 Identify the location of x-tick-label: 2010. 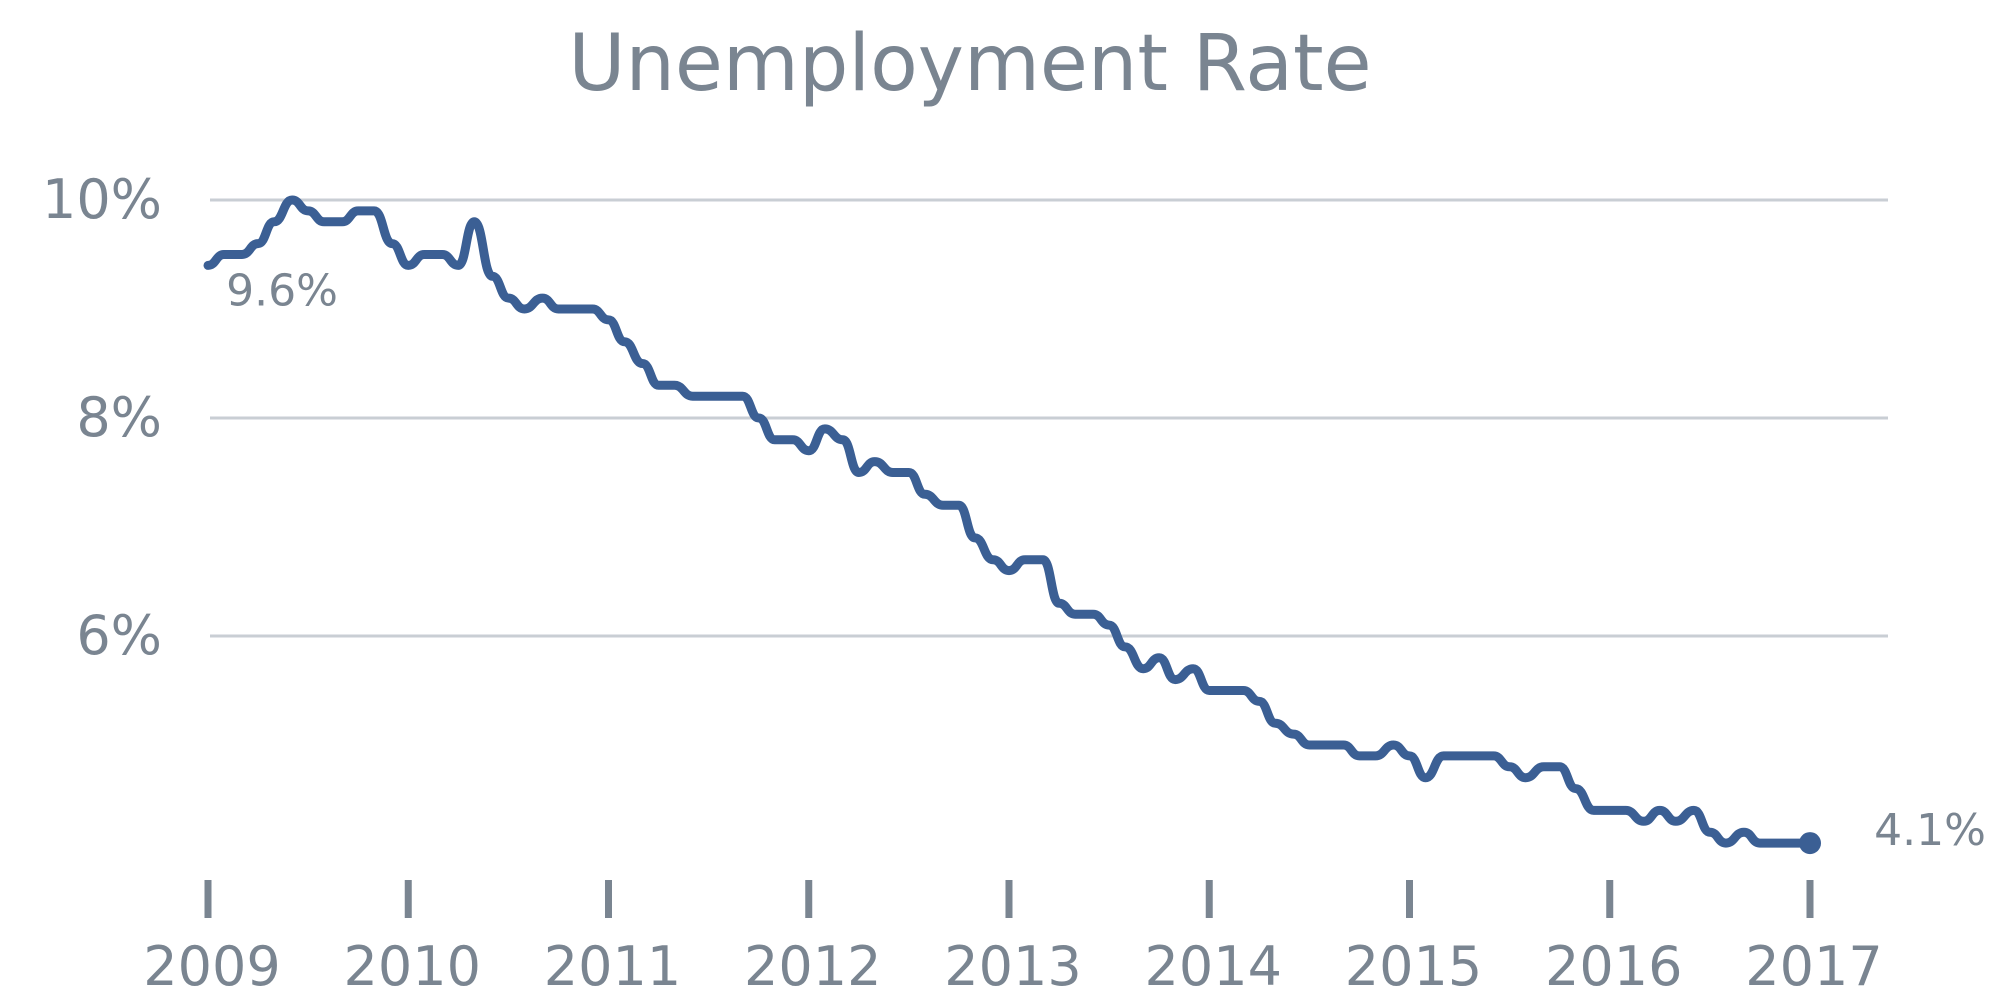
(412, 966).